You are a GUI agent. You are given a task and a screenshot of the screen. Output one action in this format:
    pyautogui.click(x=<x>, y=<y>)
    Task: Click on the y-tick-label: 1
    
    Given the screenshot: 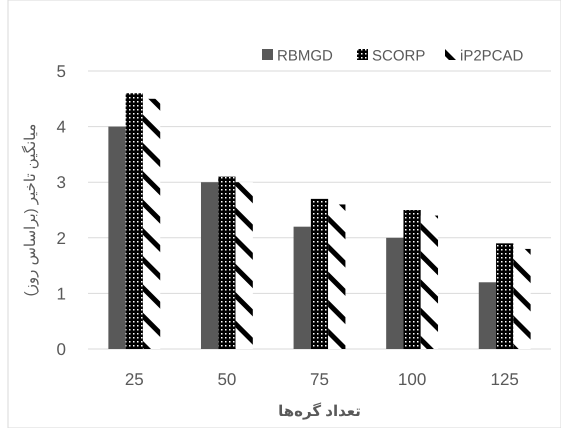 What is the action you would take?
    pyautogui.click(x=61, y=294)
    